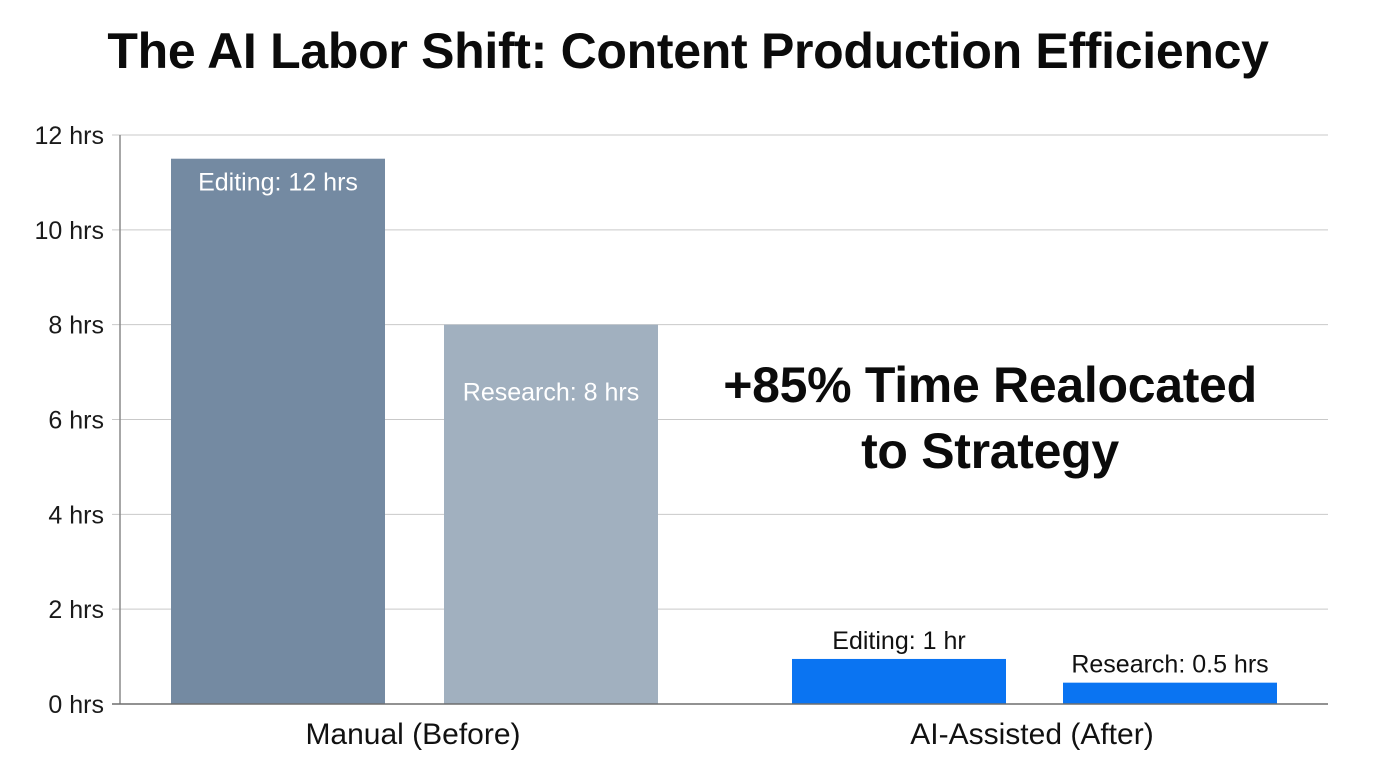  Describe the element at coordinates (1031, 734) in the screenshot. I see `x-category-label: AI-Assisted (After)` at that location.